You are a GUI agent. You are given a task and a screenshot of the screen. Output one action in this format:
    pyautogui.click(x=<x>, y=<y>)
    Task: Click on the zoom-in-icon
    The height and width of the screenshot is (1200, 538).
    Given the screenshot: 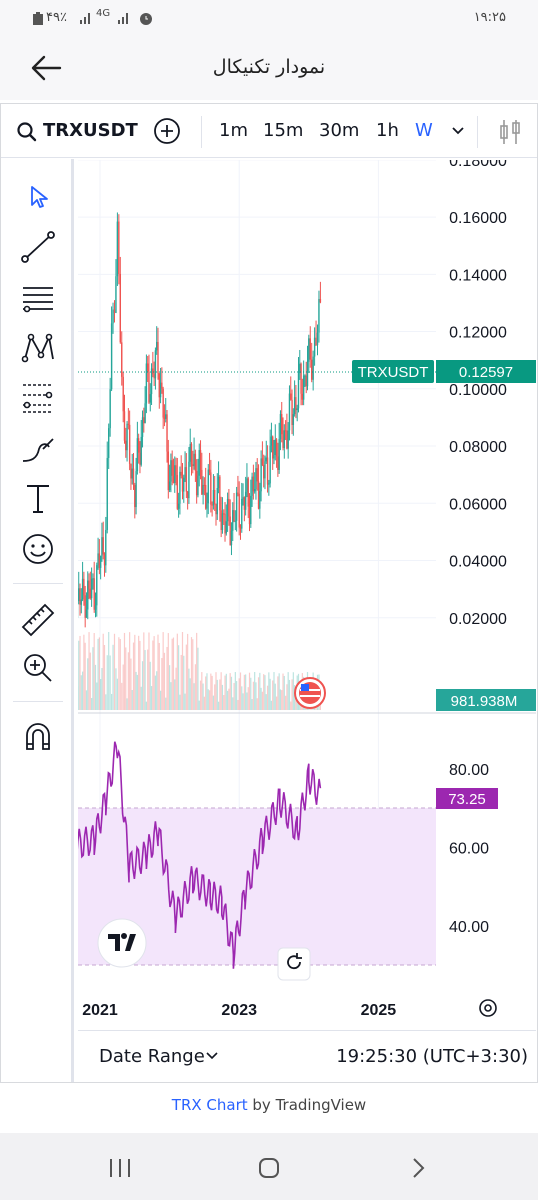 What is the action you would take?
    pyautogui.click(x=38, y=667)
    